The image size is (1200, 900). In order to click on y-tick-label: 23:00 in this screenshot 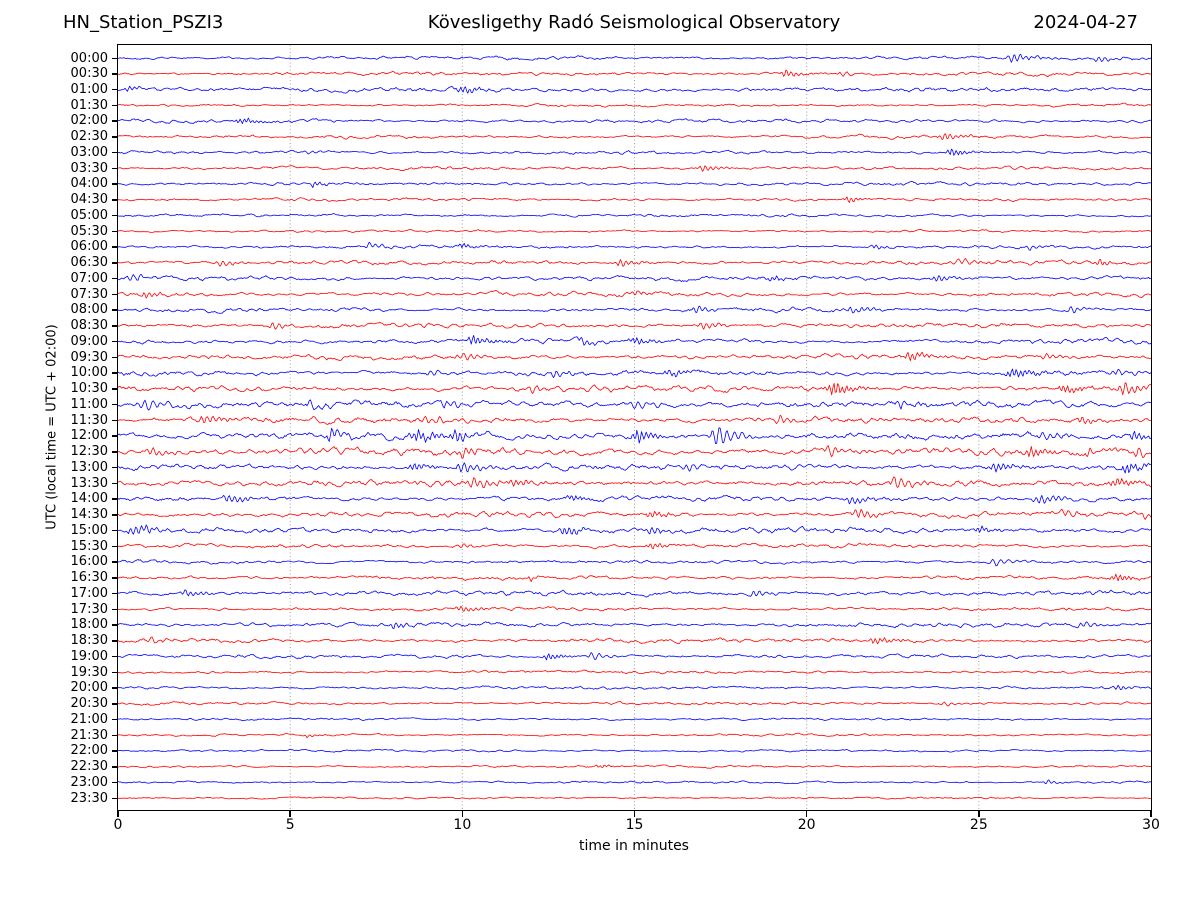, I will do `click(89, 782)`.